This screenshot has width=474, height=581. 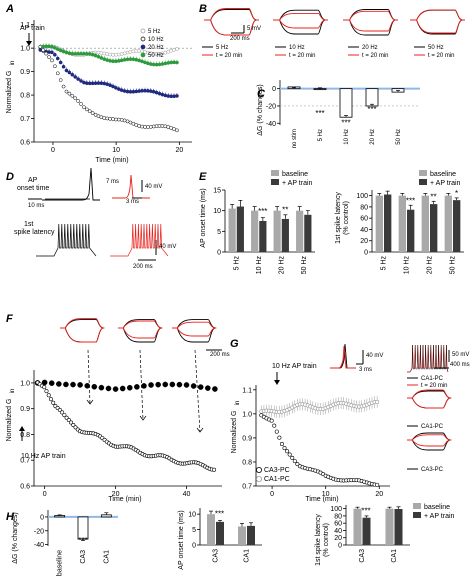 I want to click on panel-g-ylabel: Normalized G, so click(x=234, y=432).